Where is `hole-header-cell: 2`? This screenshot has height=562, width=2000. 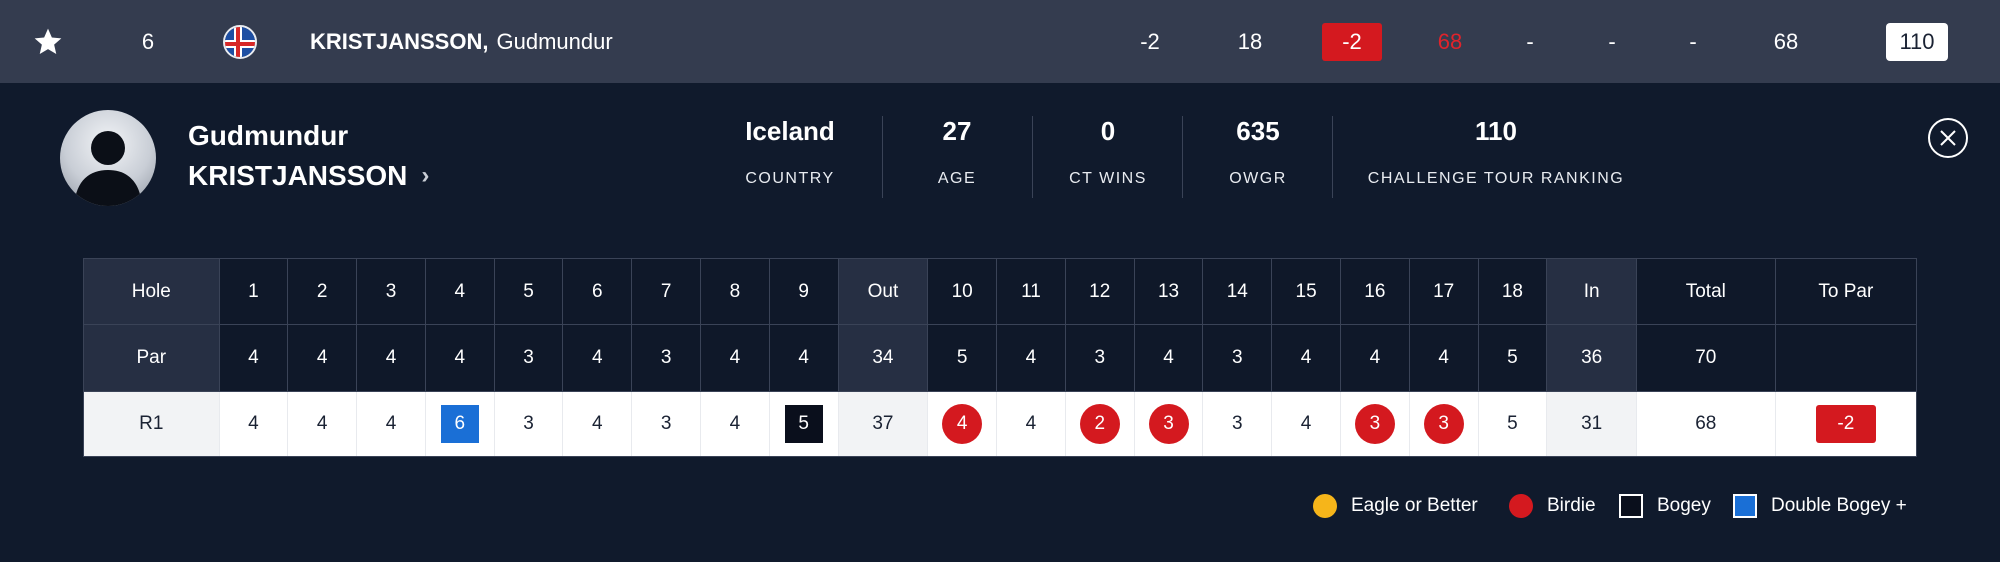 hole-header-cell: 2 is located at coordinates (323, 291).